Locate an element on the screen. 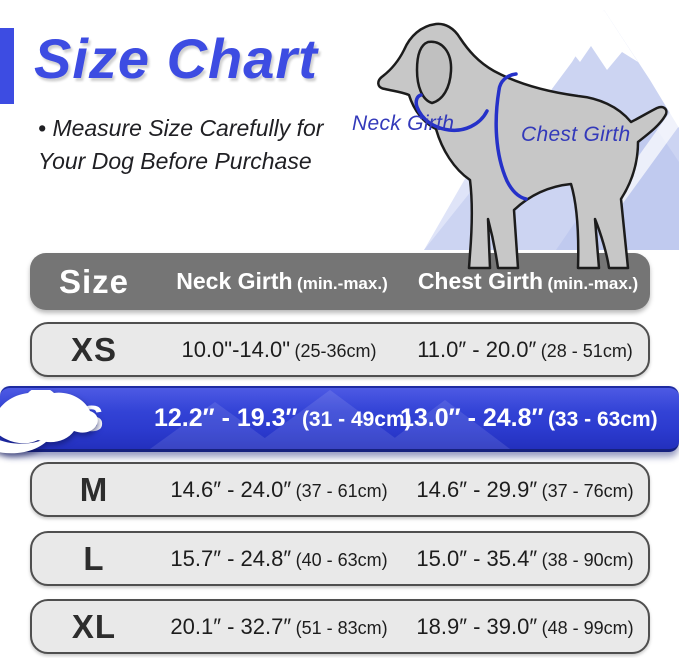 Image resolution: width=679 pixels, height=658 pixels. column-header-neck: Neck Girth (min.-max.) is located at coordinates (282, 281).